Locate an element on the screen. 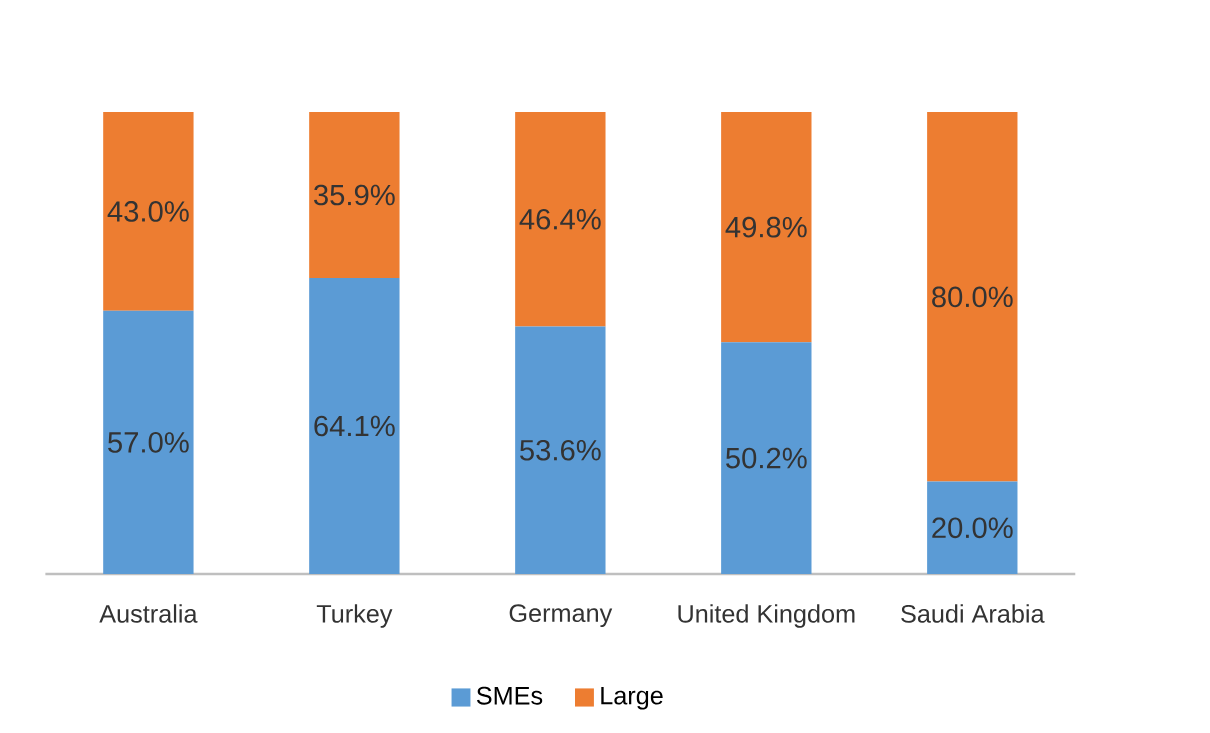 The width and height of the screenshot is (1210, 733). data-label: 35.9% is located at coordinates (354, 195).